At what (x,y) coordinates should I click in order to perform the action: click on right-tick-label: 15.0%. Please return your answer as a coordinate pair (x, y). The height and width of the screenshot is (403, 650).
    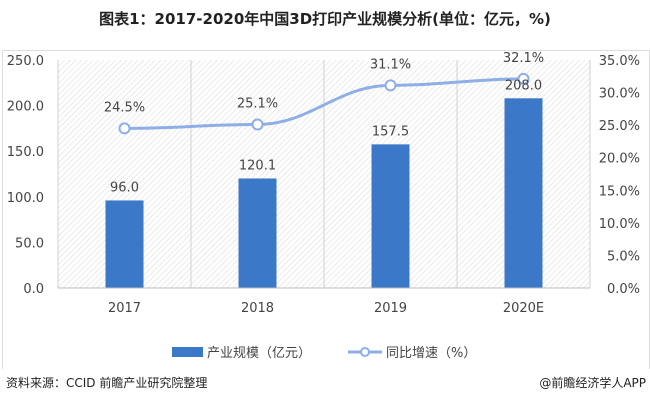
    Looking at the image, I should click on (619, 191).